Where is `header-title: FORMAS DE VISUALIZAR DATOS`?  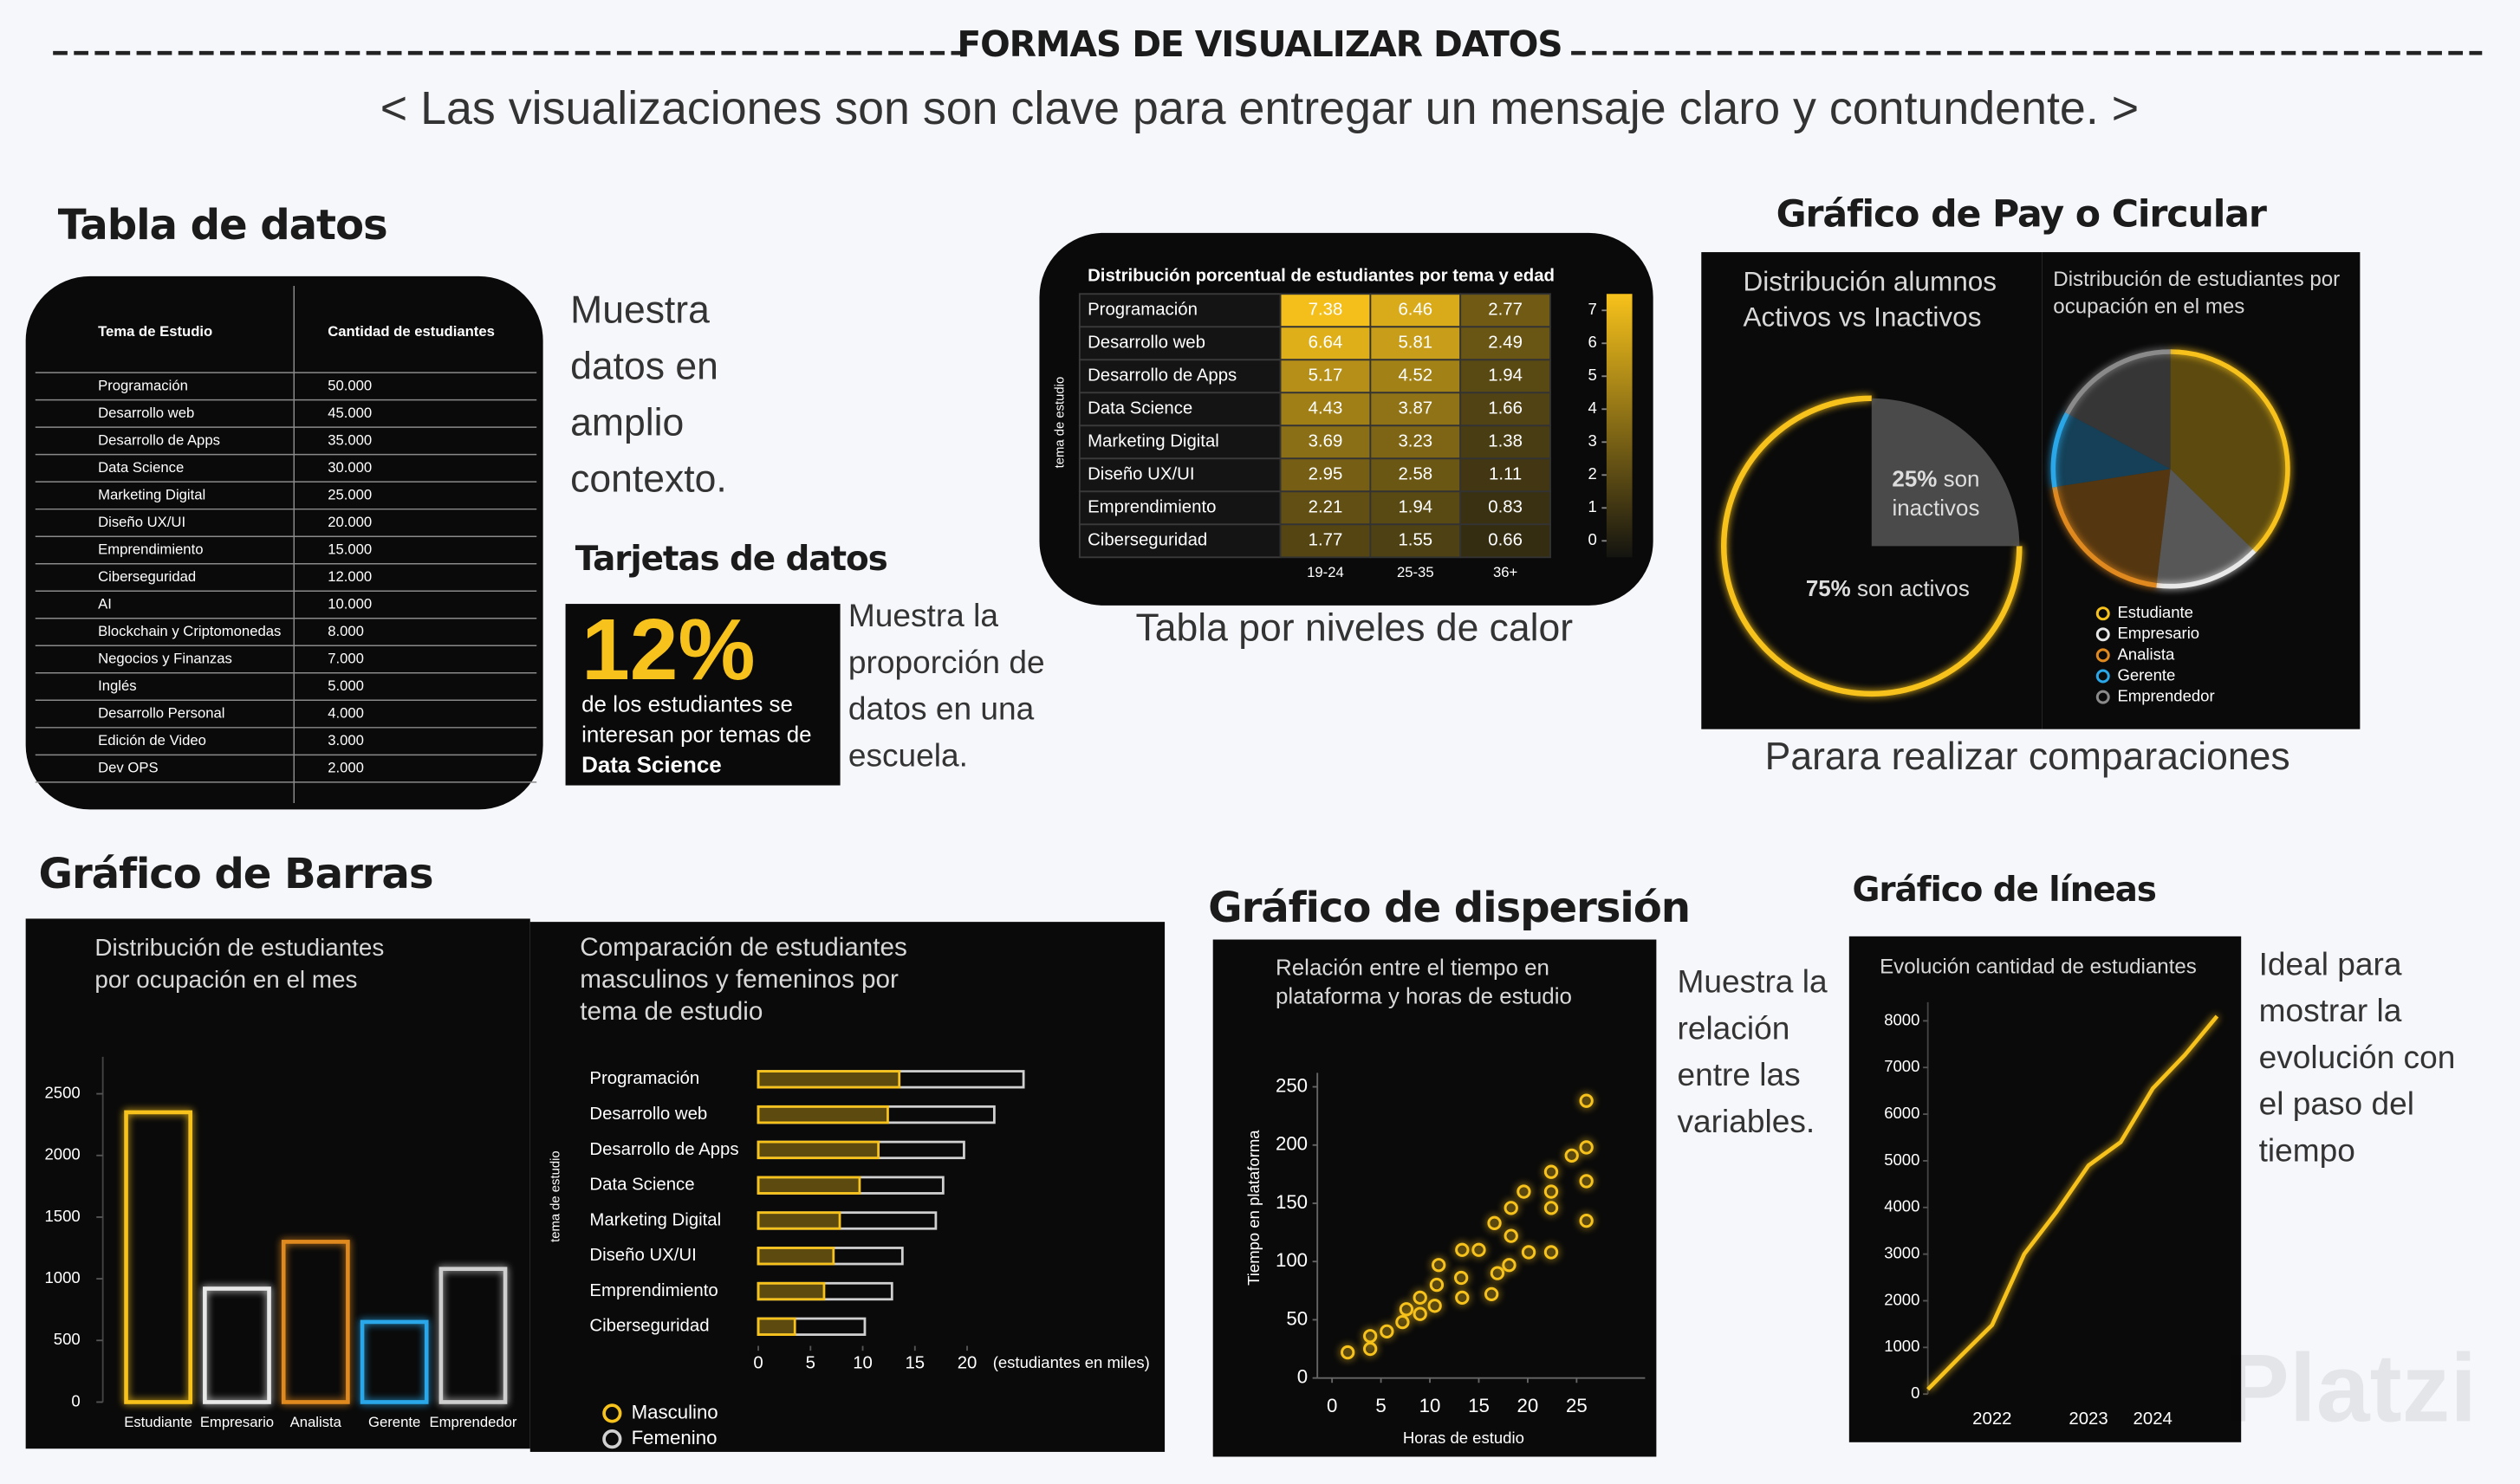 header-title: FORMAS DE VISUALIZAR DATOS is located at coordinates (1259, 46).